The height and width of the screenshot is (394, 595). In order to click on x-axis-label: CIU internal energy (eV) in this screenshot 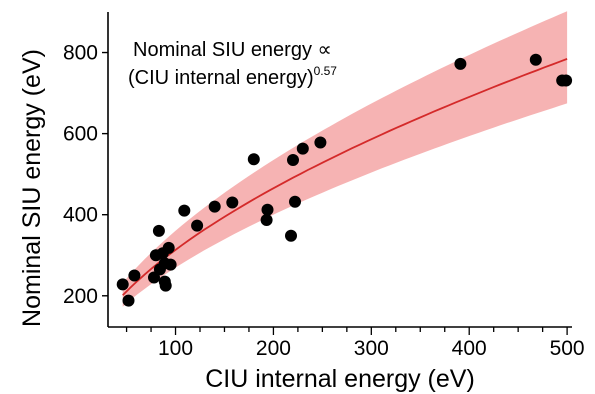, I will do `click(340, 379)`.